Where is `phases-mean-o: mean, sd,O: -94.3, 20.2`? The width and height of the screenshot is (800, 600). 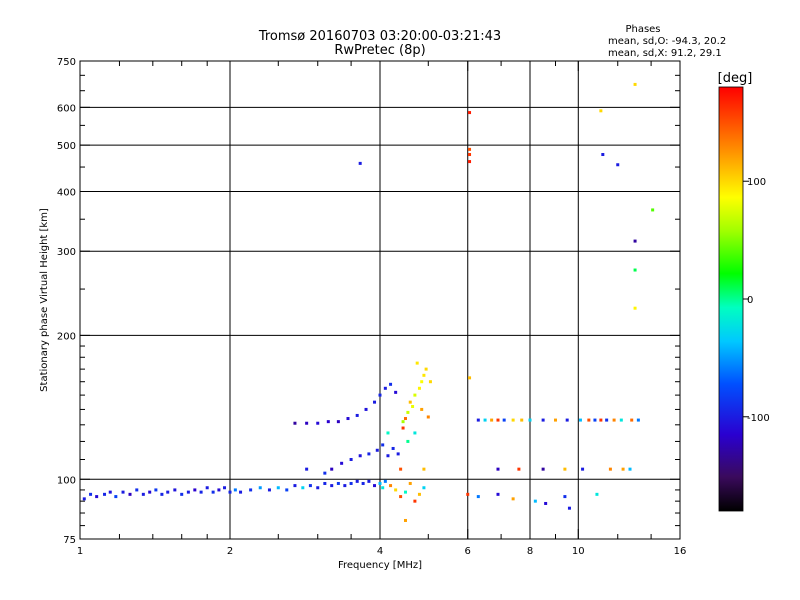 phases-mean-o: mean, sd,O: -94.3, 20.2 is located at coordinates (667, 41).